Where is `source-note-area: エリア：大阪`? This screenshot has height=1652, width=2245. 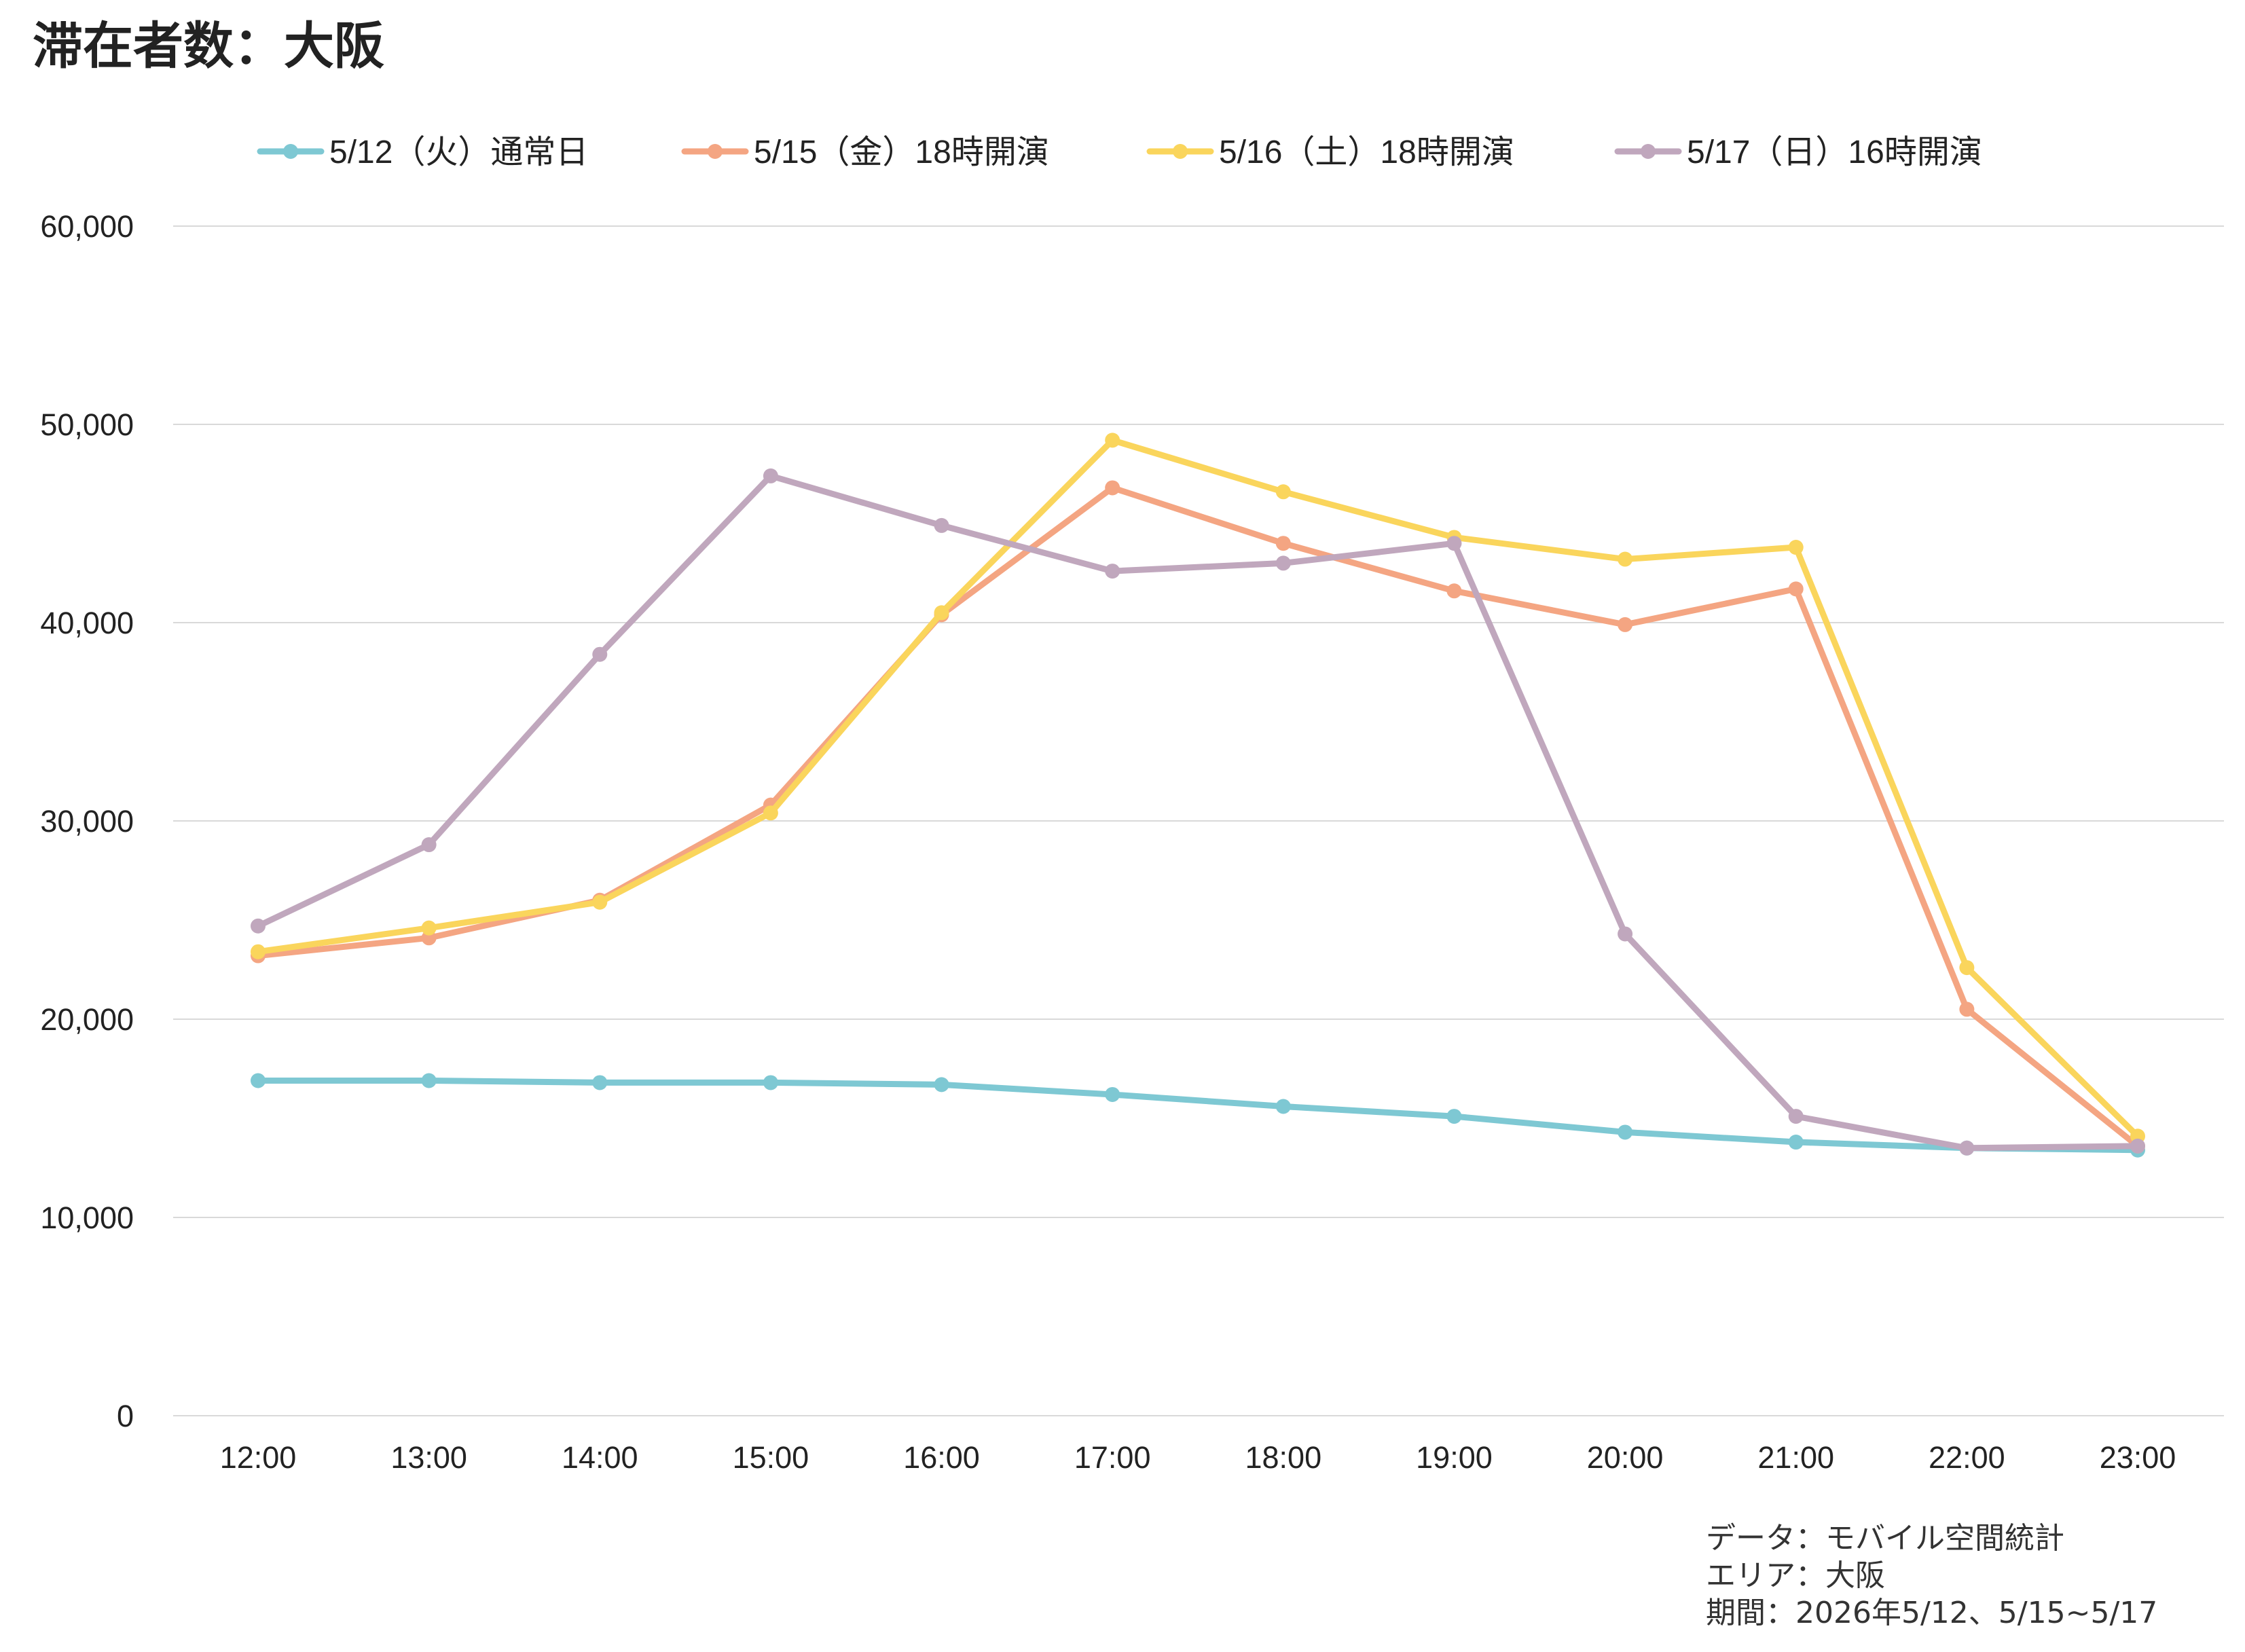
source-note-area: エリア：大阪 is located at coordinates (1796, 1575).